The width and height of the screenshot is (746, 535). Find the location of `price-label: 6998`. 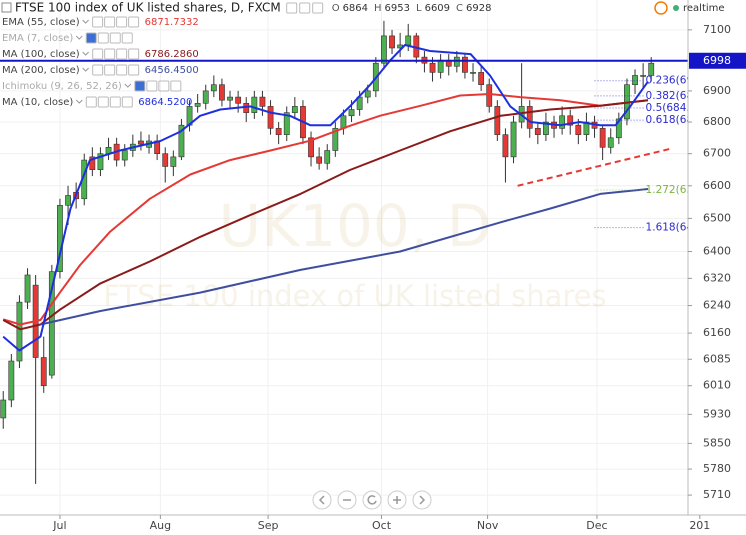

price-label: 6998 is located at coordinates (717, 60).